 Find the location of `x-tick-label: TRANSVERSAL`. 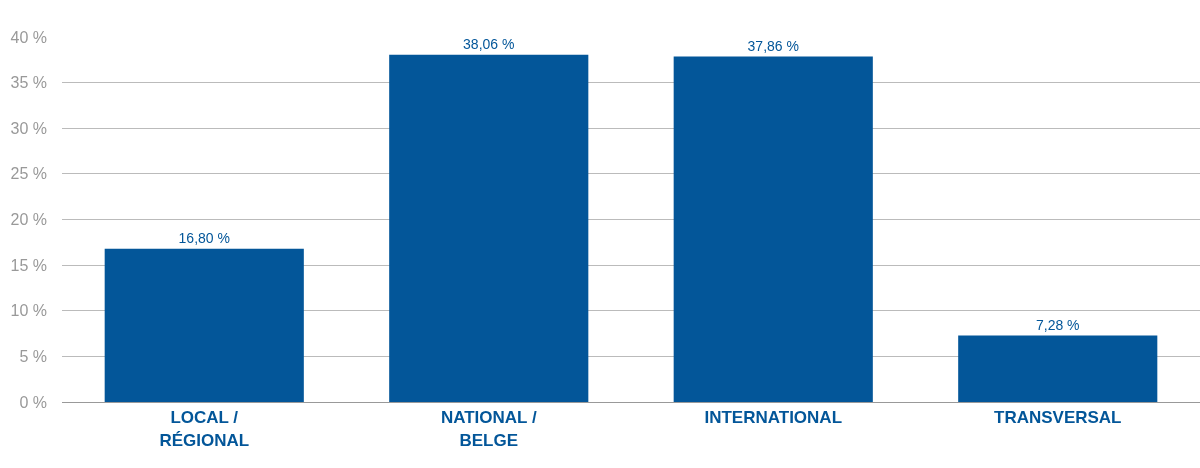

x-tick-label: TRANSVERSAL is located at coordinates (1057, 418).